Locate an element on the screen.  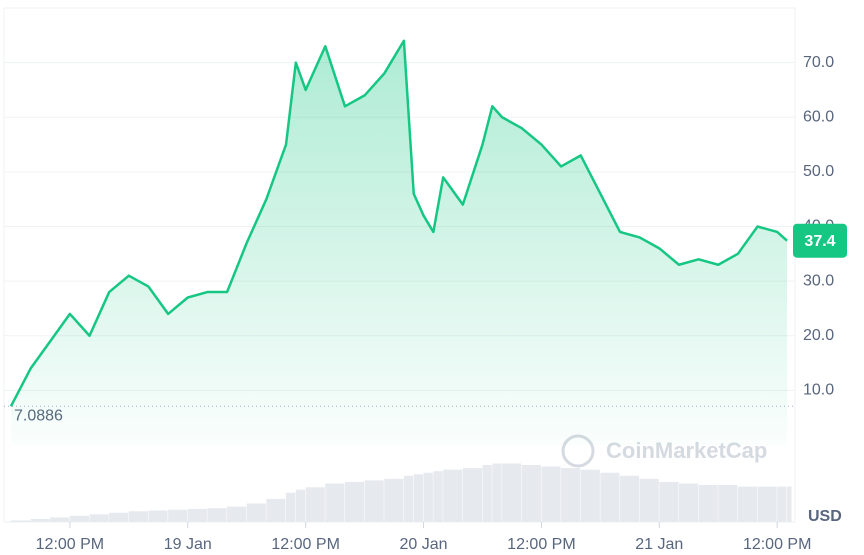
last-price-box is located at coordinates (820, 240).